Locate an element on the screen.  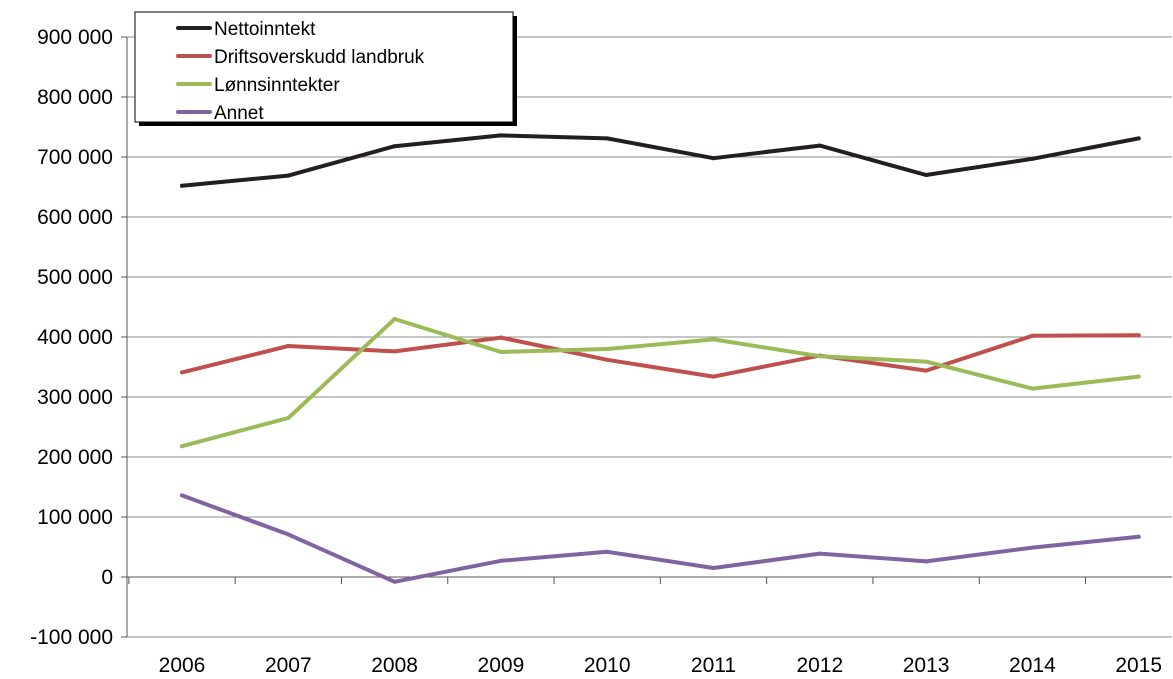
y-tick-label: 700 000 is located at coordinates (75, 157).